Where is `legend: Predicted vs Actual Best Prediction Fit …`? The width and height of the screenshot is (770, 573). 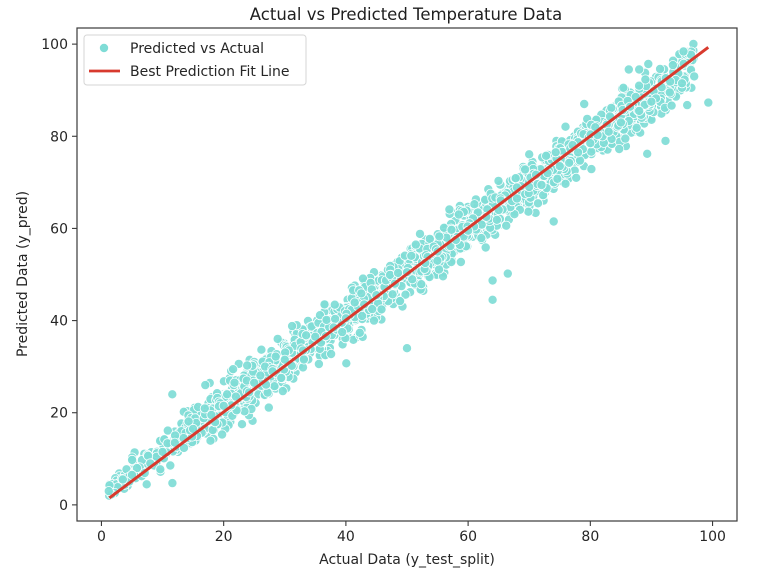 legend: Predicted vs Actual Best Prediction Fit … is located at coordinates (195, 60).